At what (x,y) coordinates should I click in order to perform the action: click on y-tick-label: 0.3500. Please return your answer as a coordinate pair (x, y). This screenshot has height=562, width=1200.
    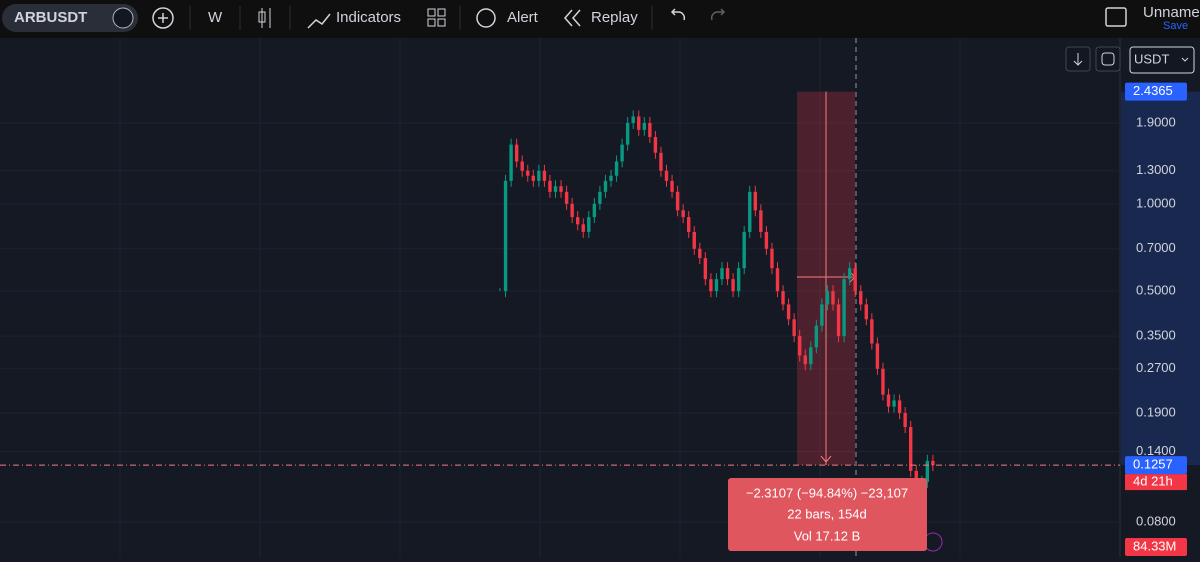
    Looking at the image, I should click on (1156, 335).